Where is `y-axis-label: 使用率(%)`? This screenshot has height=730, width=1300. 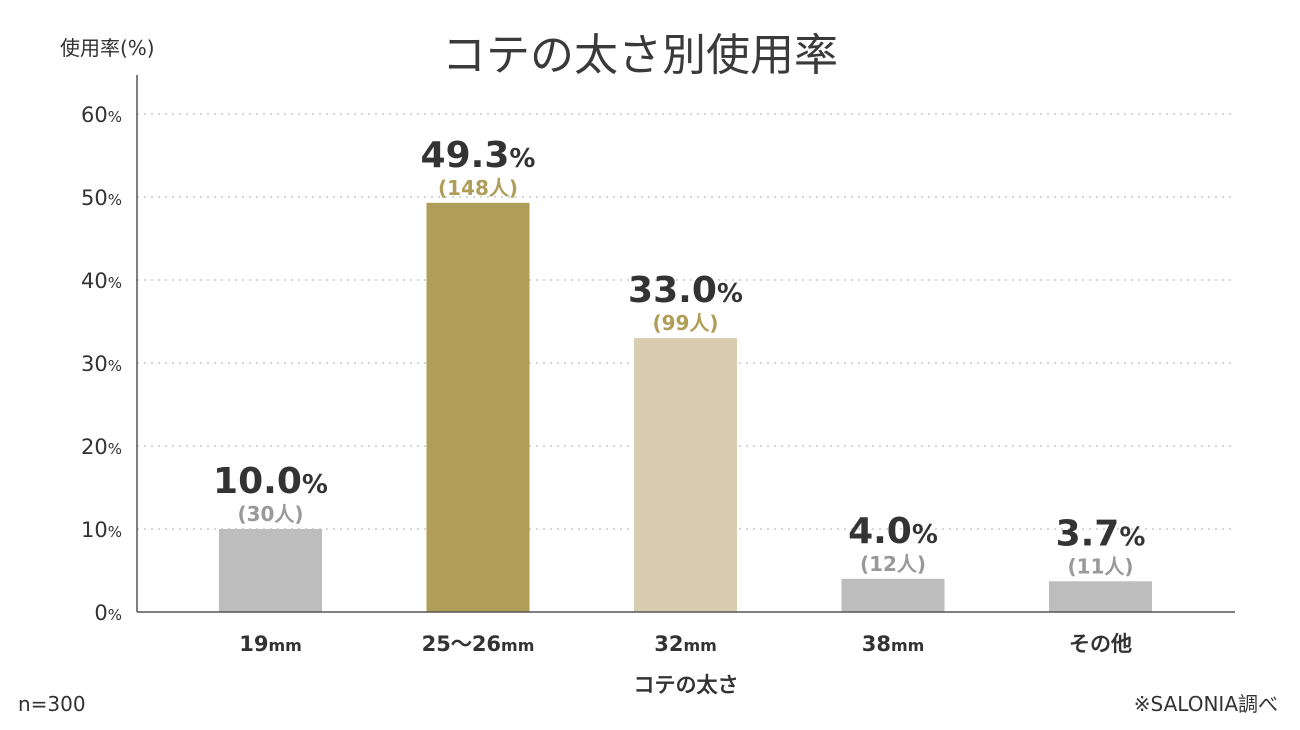
y-axis-label: 使用率(%) is located at coordinates (107, 48).